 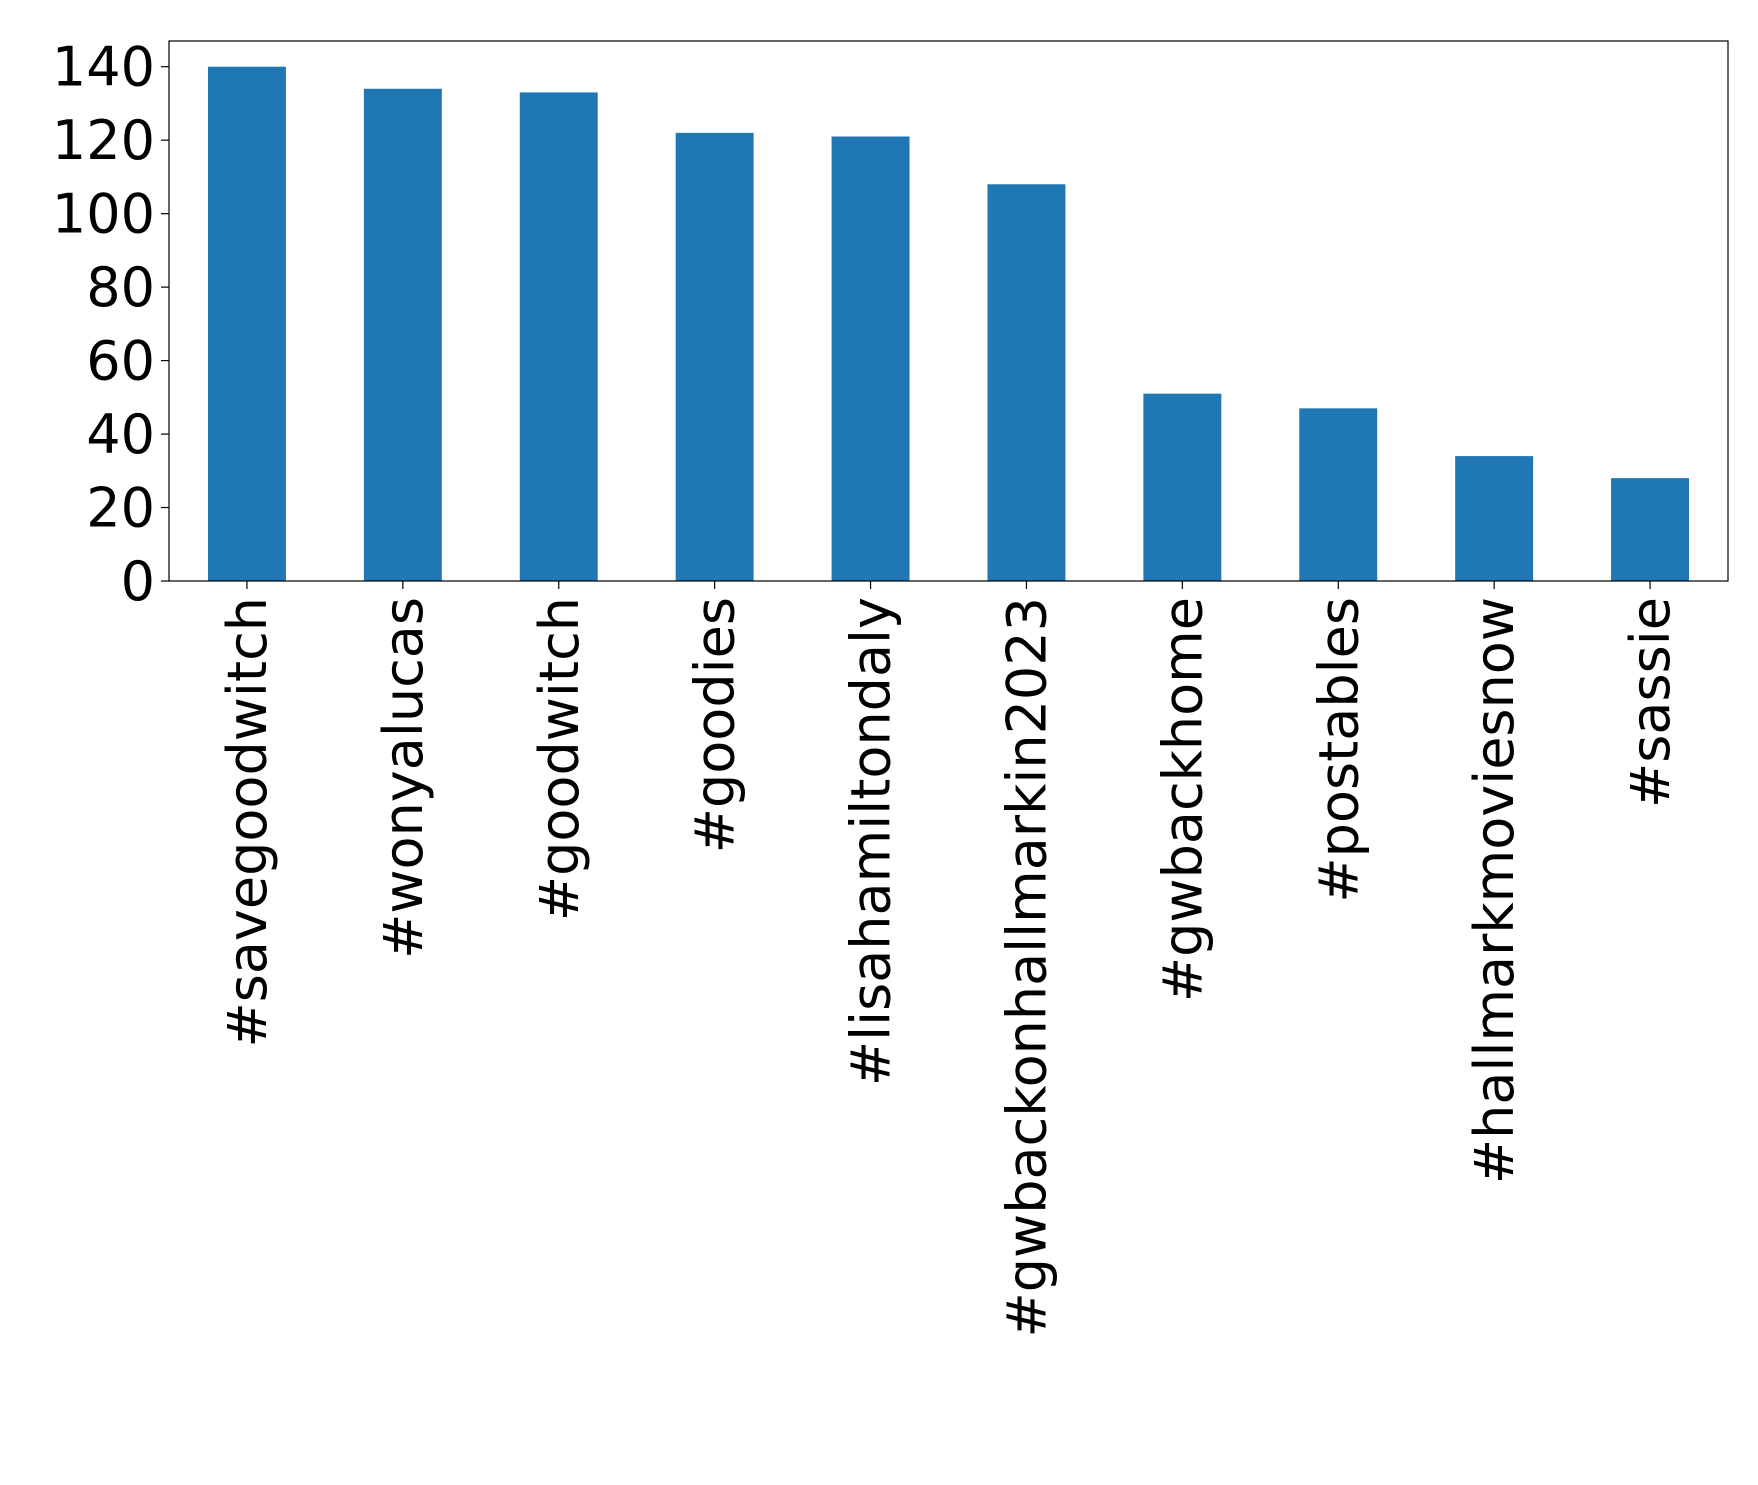 I want to click on y-tick-label: 60, so click(x=120, y=361).